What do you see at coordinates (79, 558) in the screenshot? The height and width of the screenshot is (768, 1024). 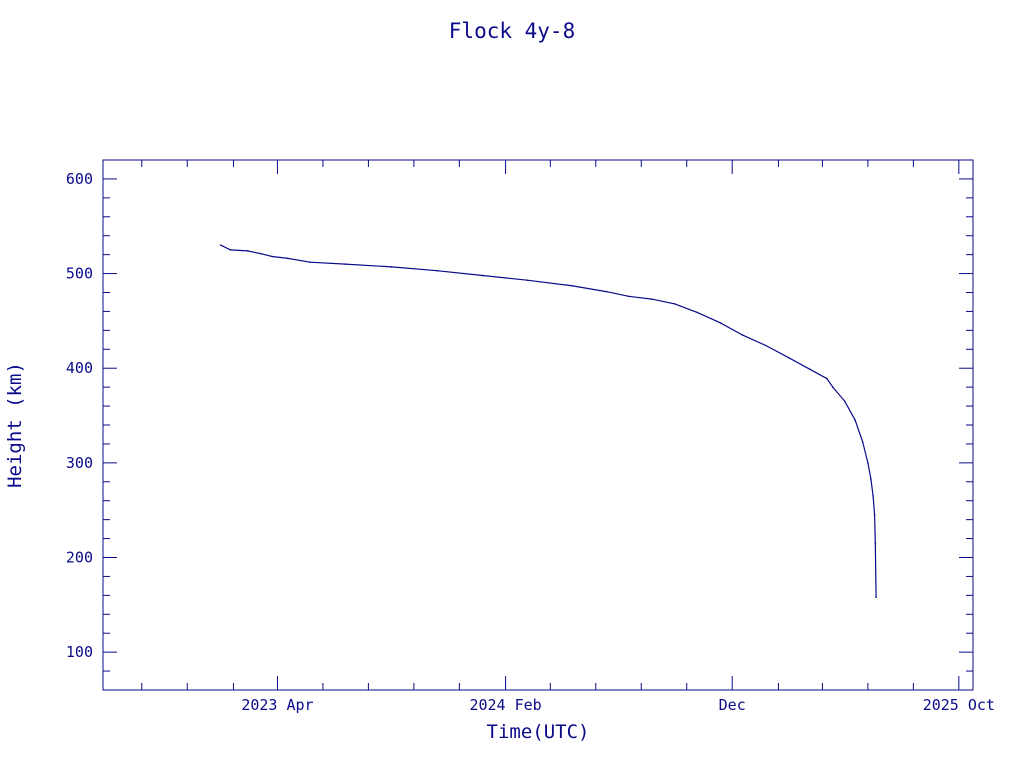 I see `y-tick-label: 200` at bounding box center [79, 558].